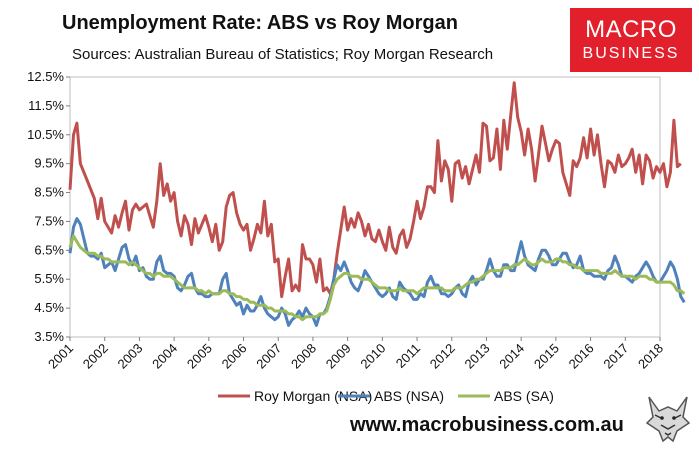 The height and width of the screenshot is (449, 699). Describe the element at coordinates (581, 356) in the screenshot. I see `x-tick-label: 2016` at that location.